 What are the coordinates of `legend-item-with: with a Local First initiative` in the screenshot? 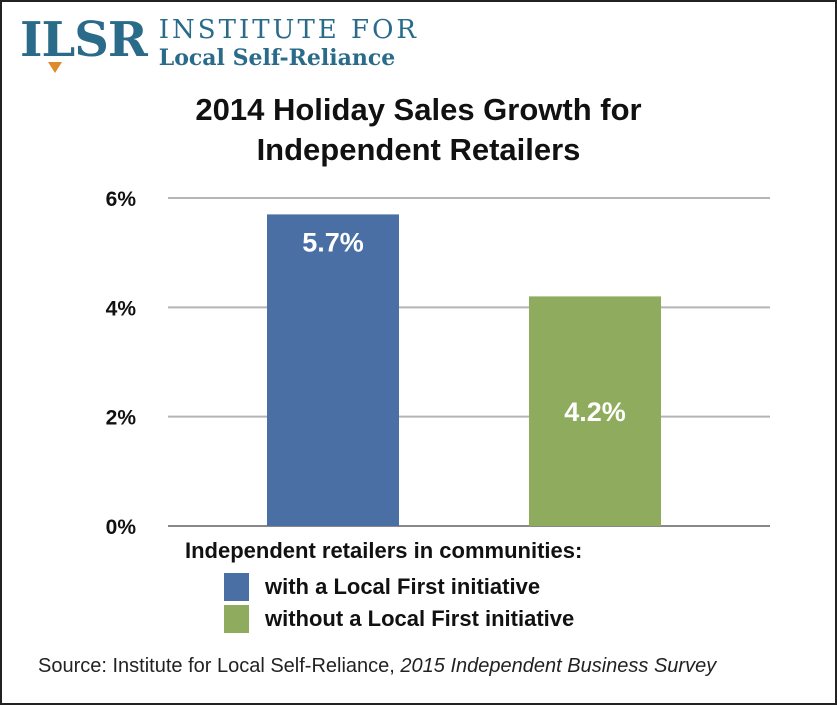 It's located at (382, 587).